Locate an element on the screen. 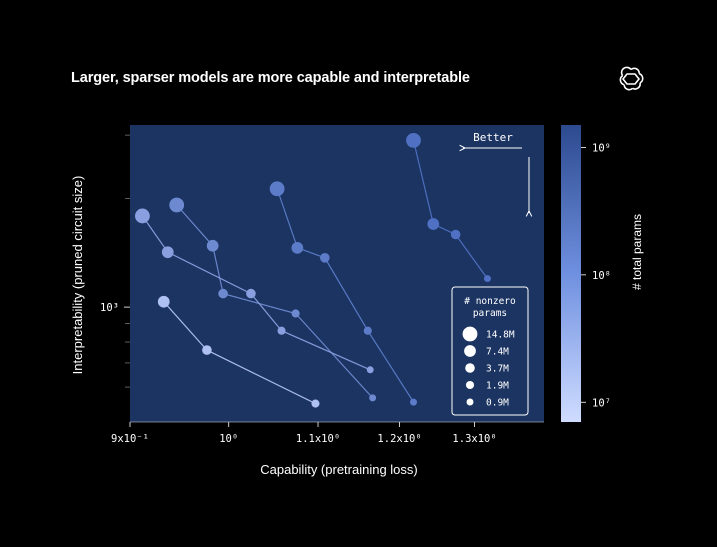 The width and height of the screenshot is (717, 547). size-legend-label-1: 7.4M is located at coordinates (497, 352).